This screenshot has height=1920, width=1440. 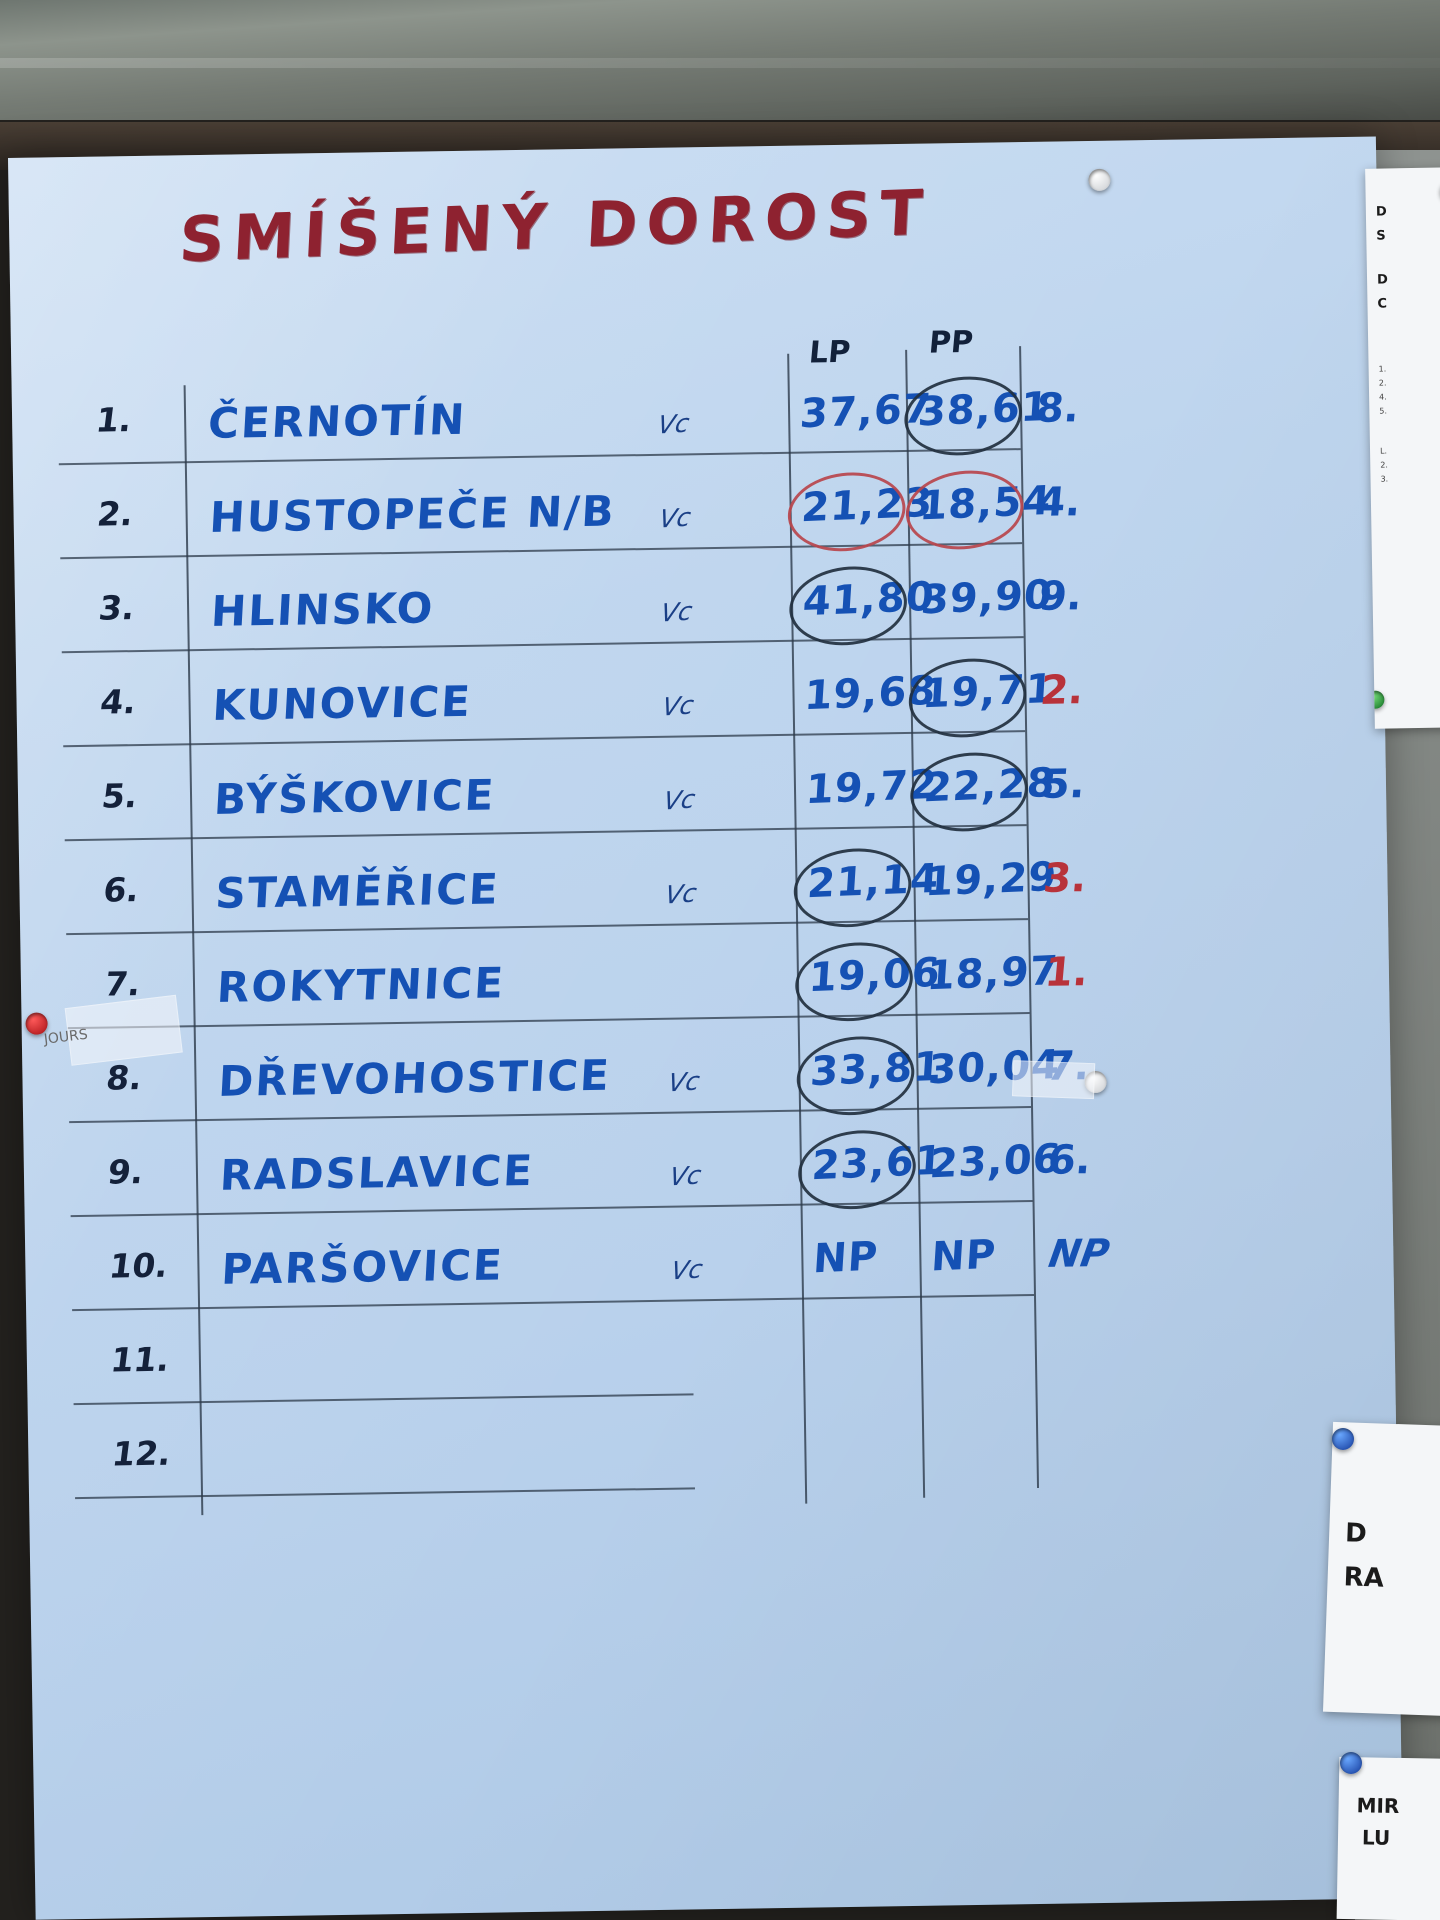 What do you see at coordinates (1058, 408) in the screenshot?
I see `rank-value: 8.` at bounding box center [1058, 408].